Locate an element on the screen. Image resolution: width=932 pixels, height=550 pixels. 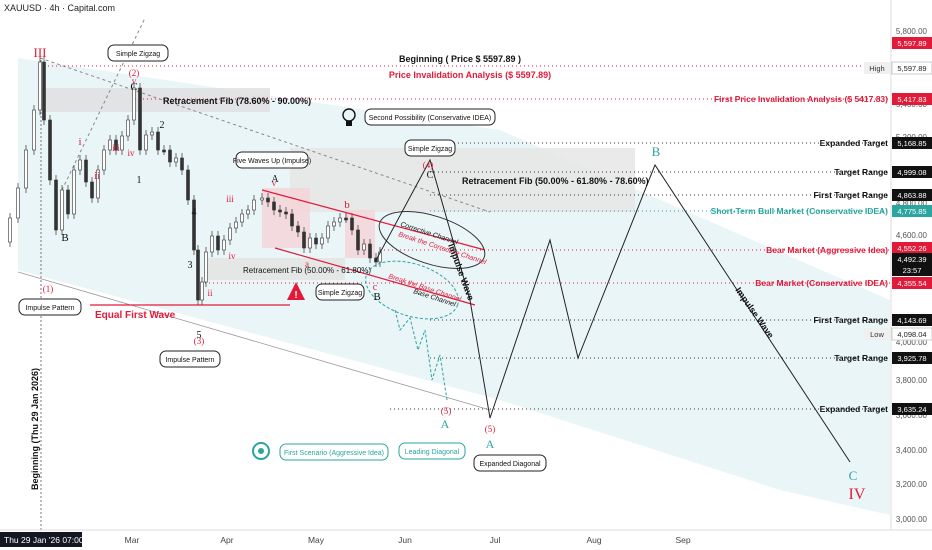
price-invalidation-label: Price Invalidation Analysis ($ 5597.89) is located at coordinates (470, 75).